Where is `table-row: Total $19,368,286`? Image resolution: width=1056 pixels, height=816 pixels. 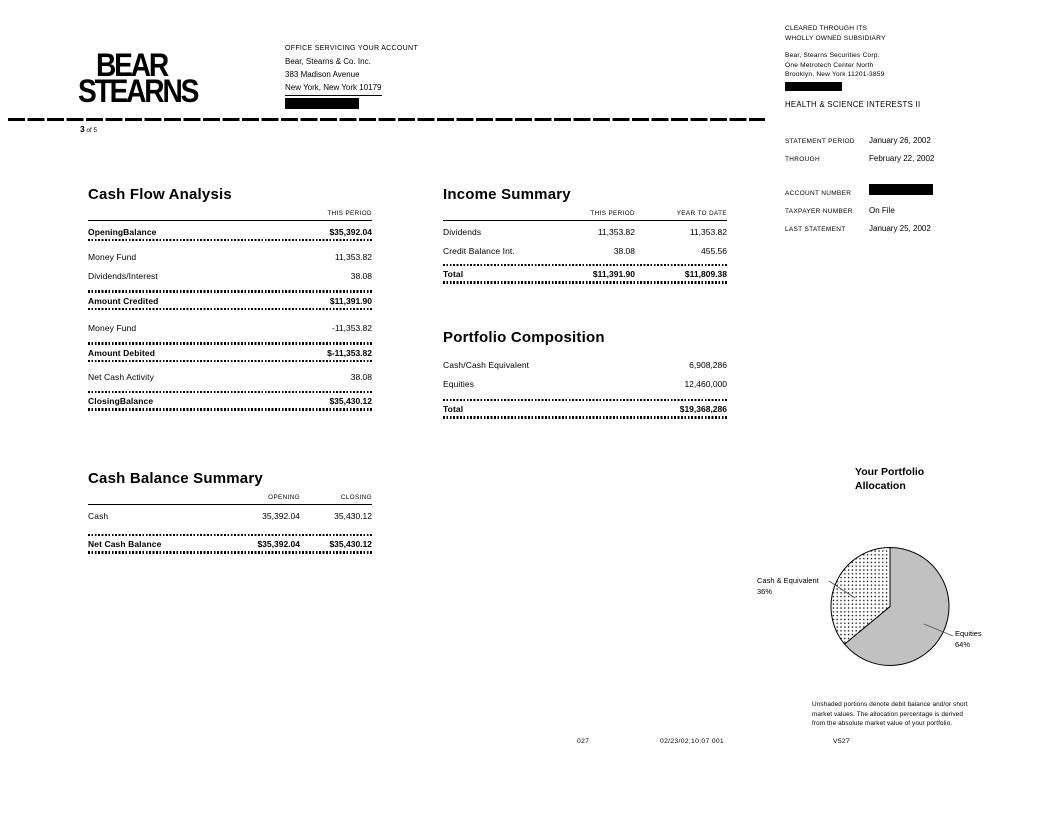
table-row: Total $19,368,286 is located at coordinates (585, 409).